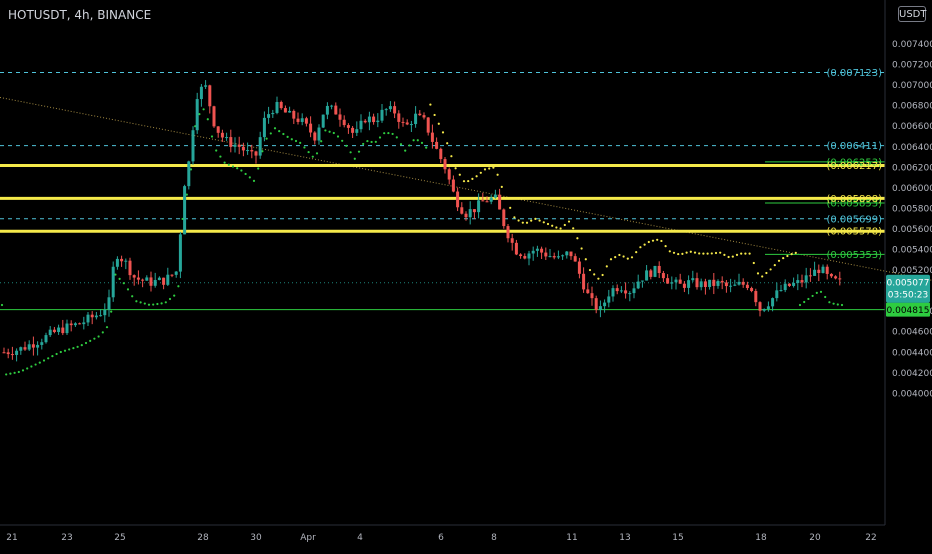 This screenshot has width=932, height=554. Describe the element at coordinates (677, 538) in the screenshot. I see `x-tick-label: 15` at that location.